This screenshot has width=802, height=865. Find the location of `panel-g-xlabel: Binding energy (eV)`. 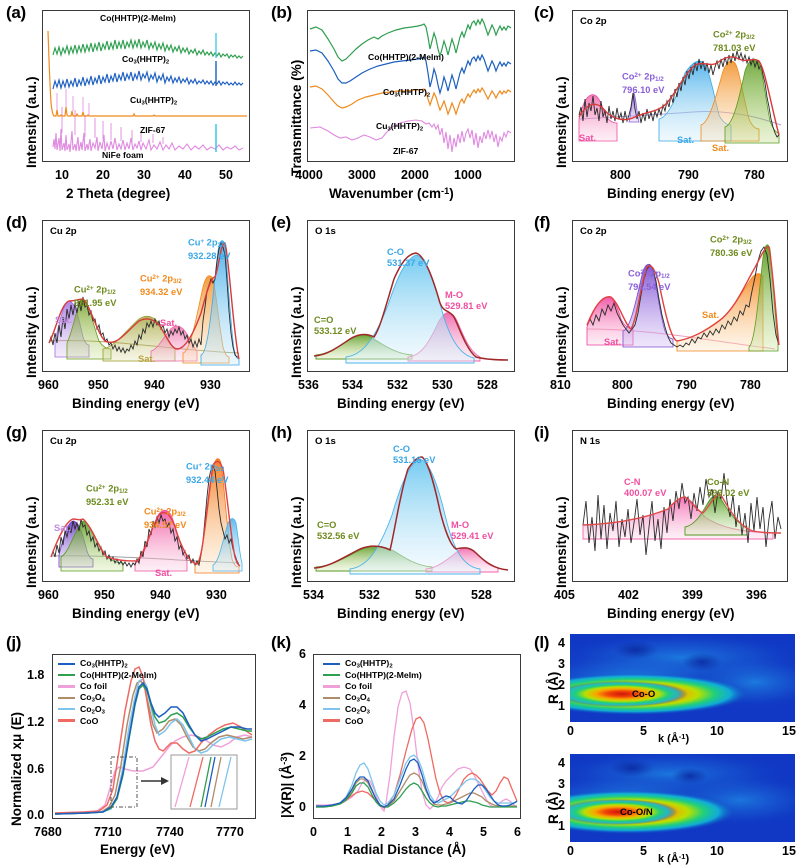

panel-g-xlabel: Binding energy (eV) is located at coordinates (136, 613).